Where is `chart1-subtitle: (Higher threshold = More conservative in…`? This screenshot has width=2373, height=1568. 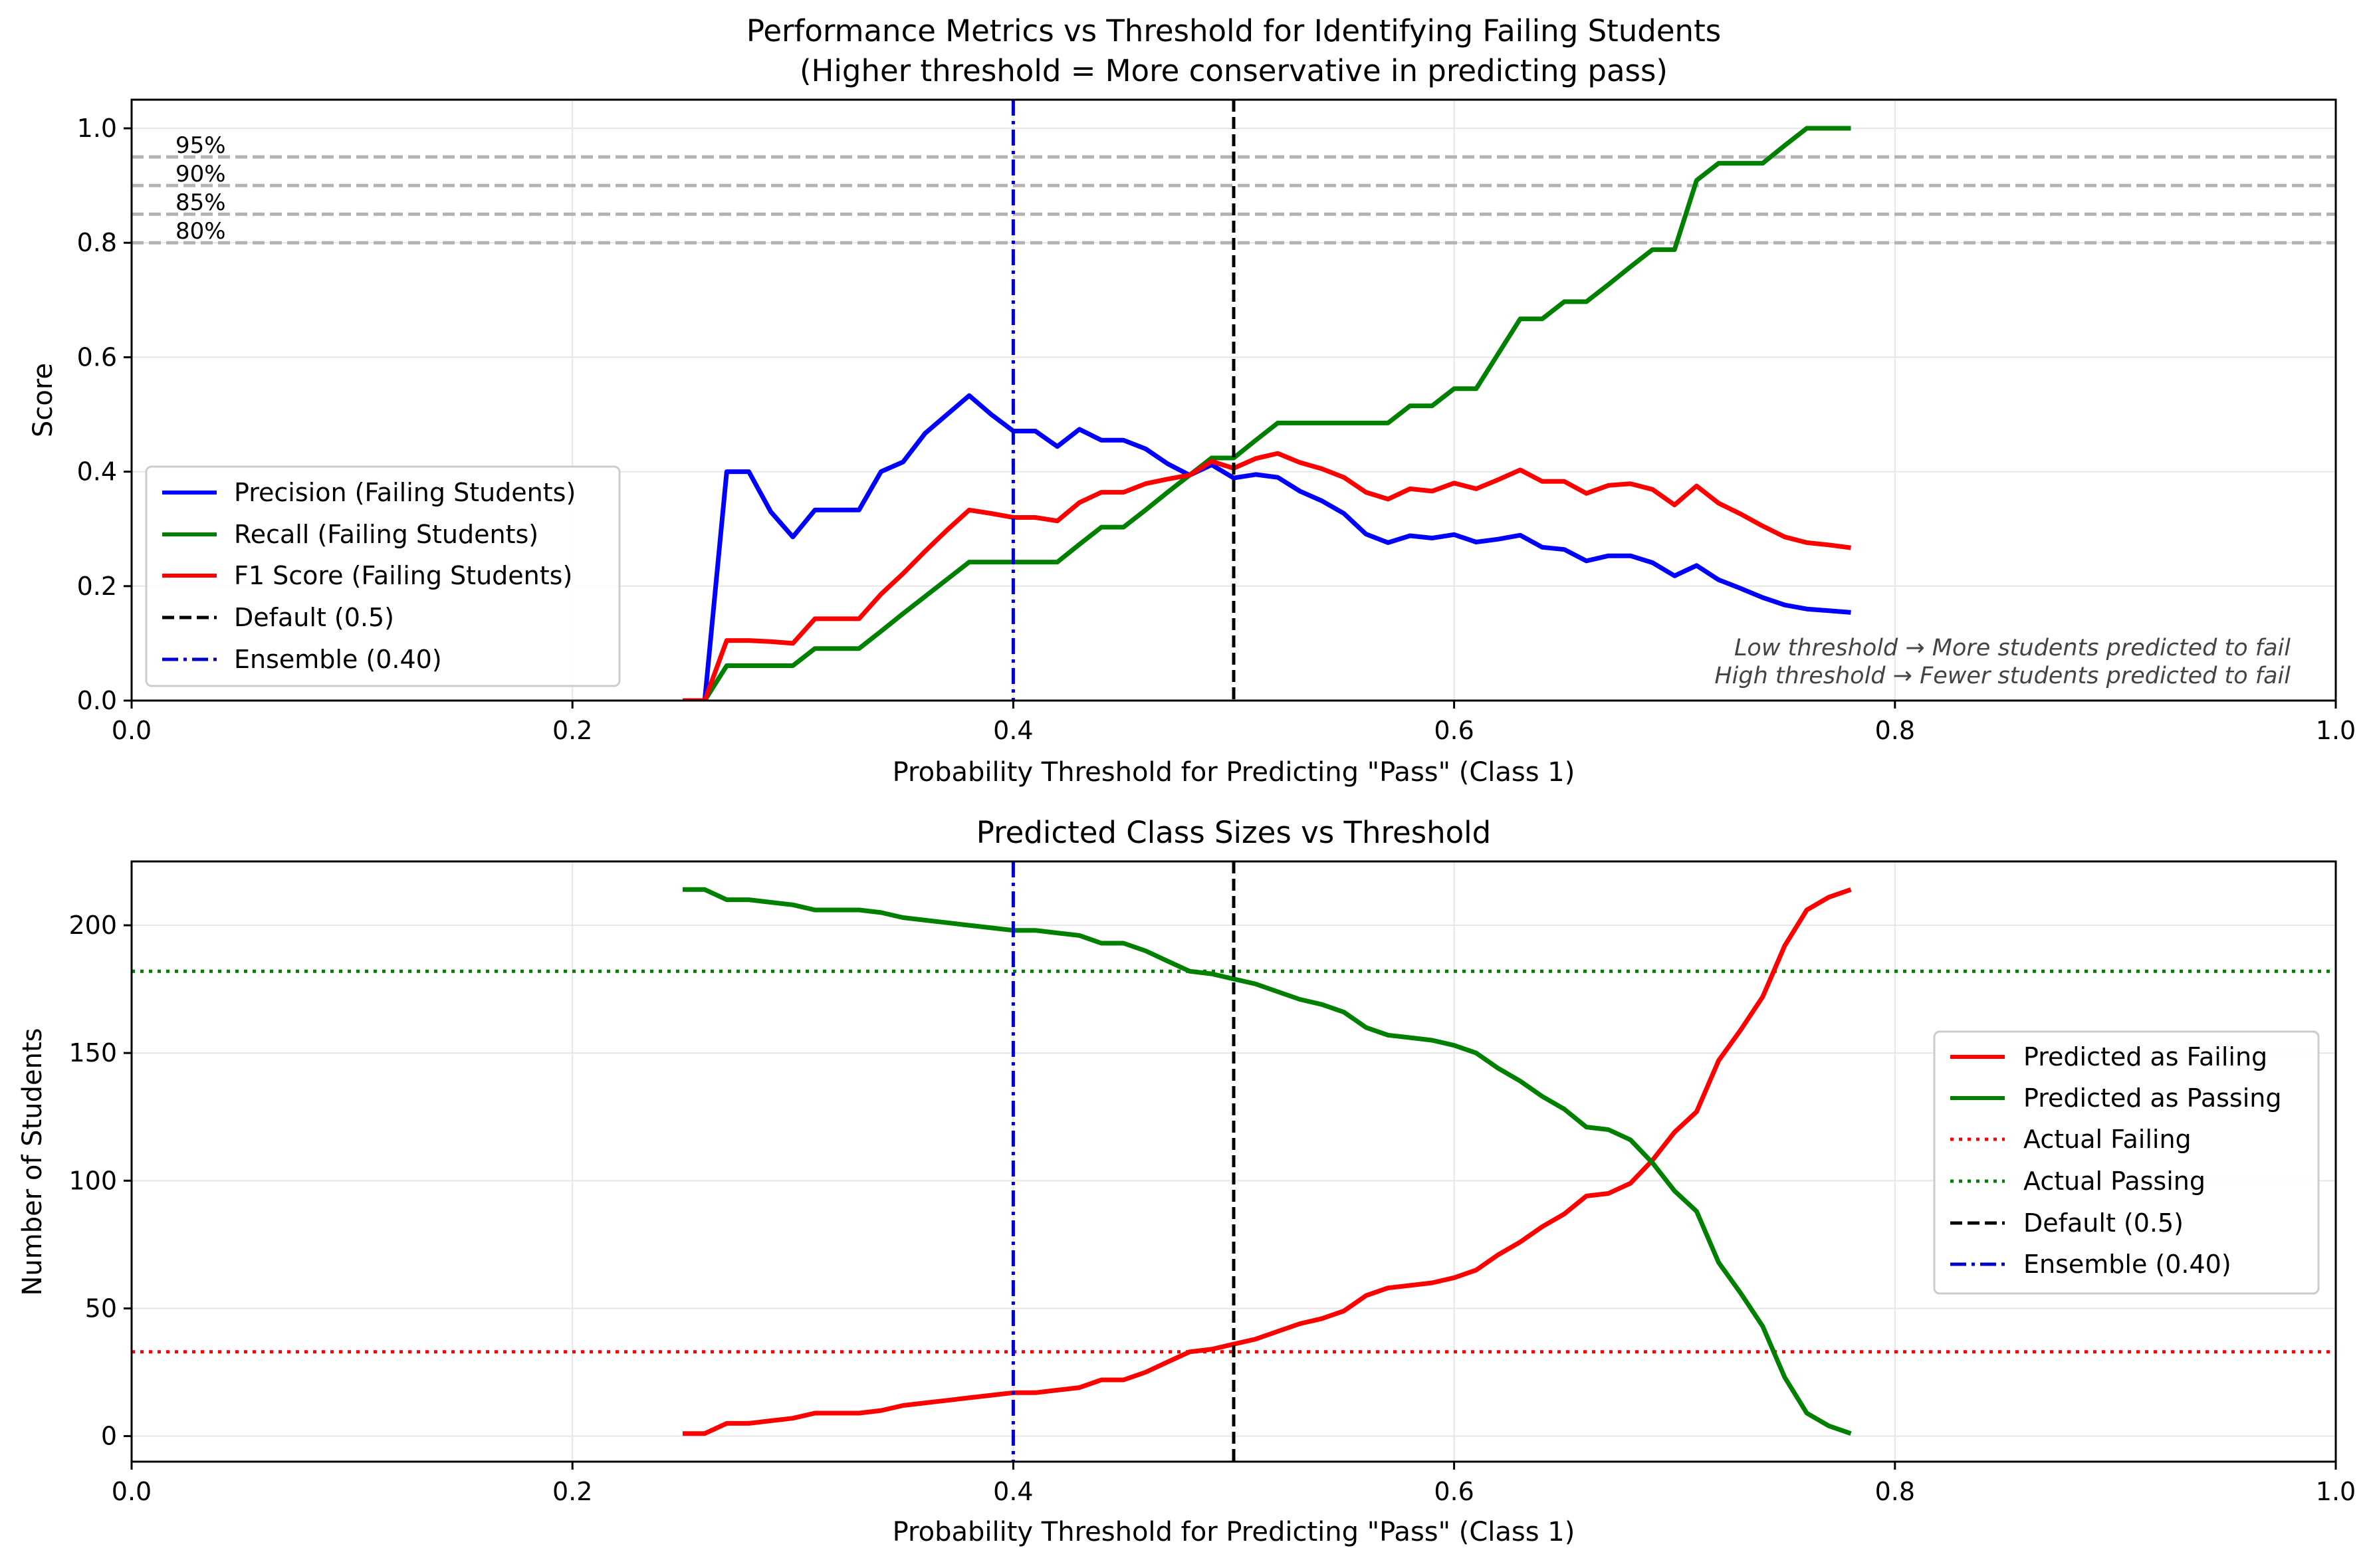 chart1-subtitle: (Higher threshold = More conservative in… is located at coordinates (1234, 70).